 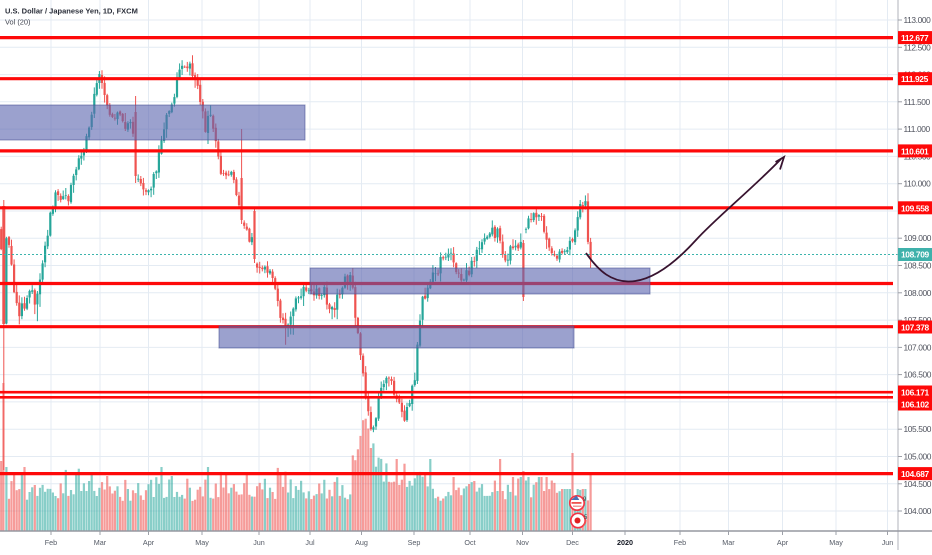 I want to click on svg-text: 106.500, so click(x=918, y=375).